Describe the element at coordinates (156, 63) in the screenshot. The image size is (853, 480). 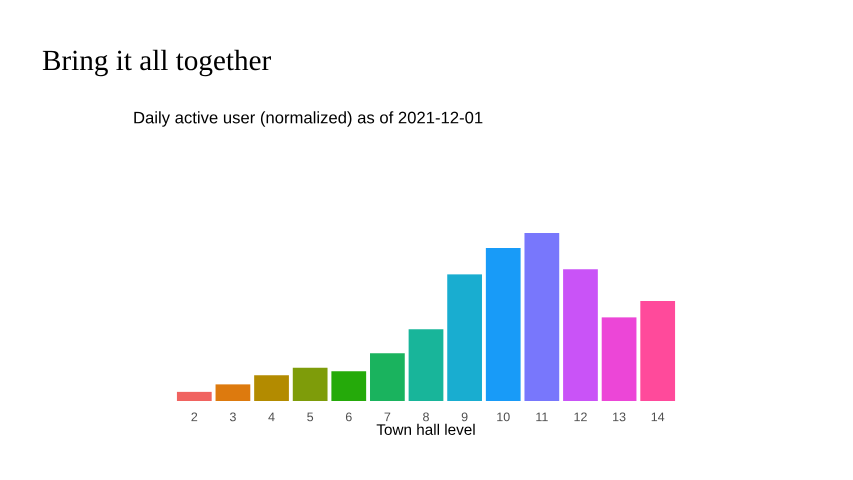
I see `chart-title: Bring it all together` at that location.